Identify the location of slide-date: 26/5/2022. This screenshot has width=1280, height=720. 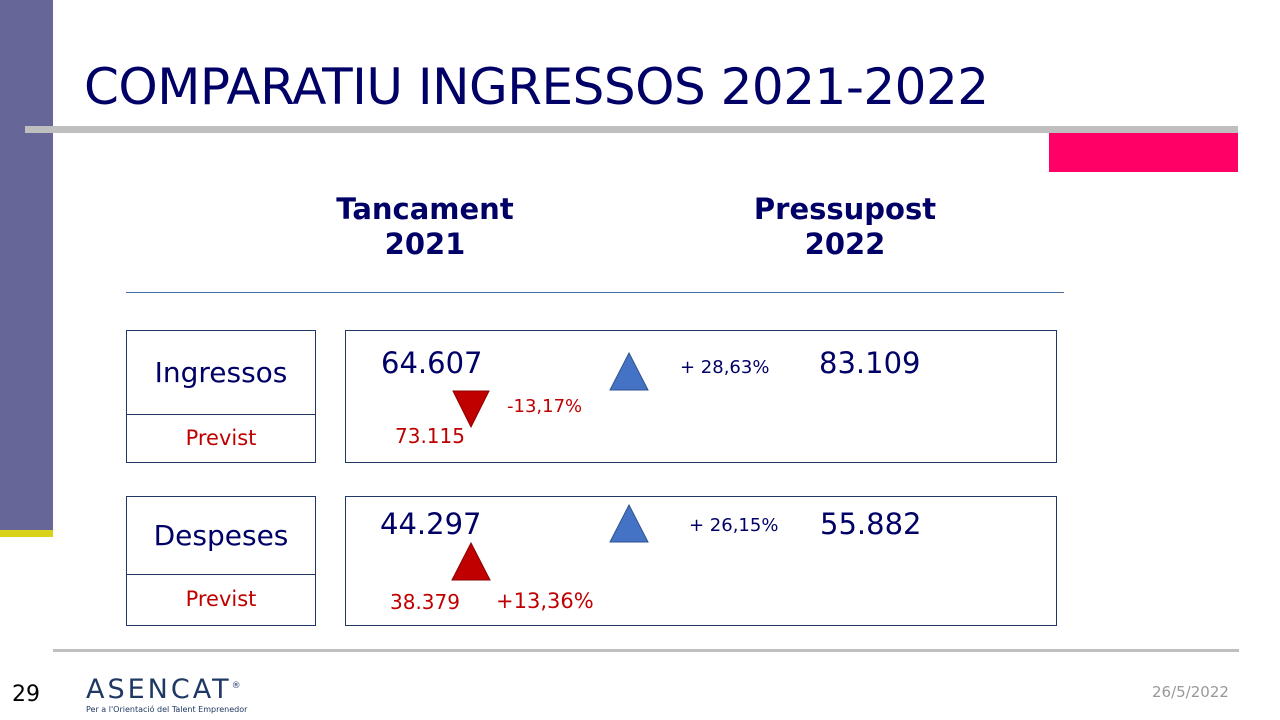
(1190, 692).